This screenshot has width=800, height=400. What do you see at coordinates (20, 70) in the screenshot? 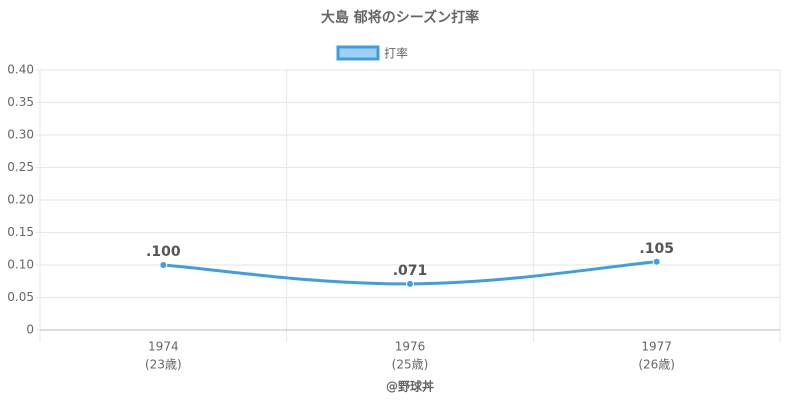
I see `y-tick-label: 0.40` at bounding box center [20, 70].